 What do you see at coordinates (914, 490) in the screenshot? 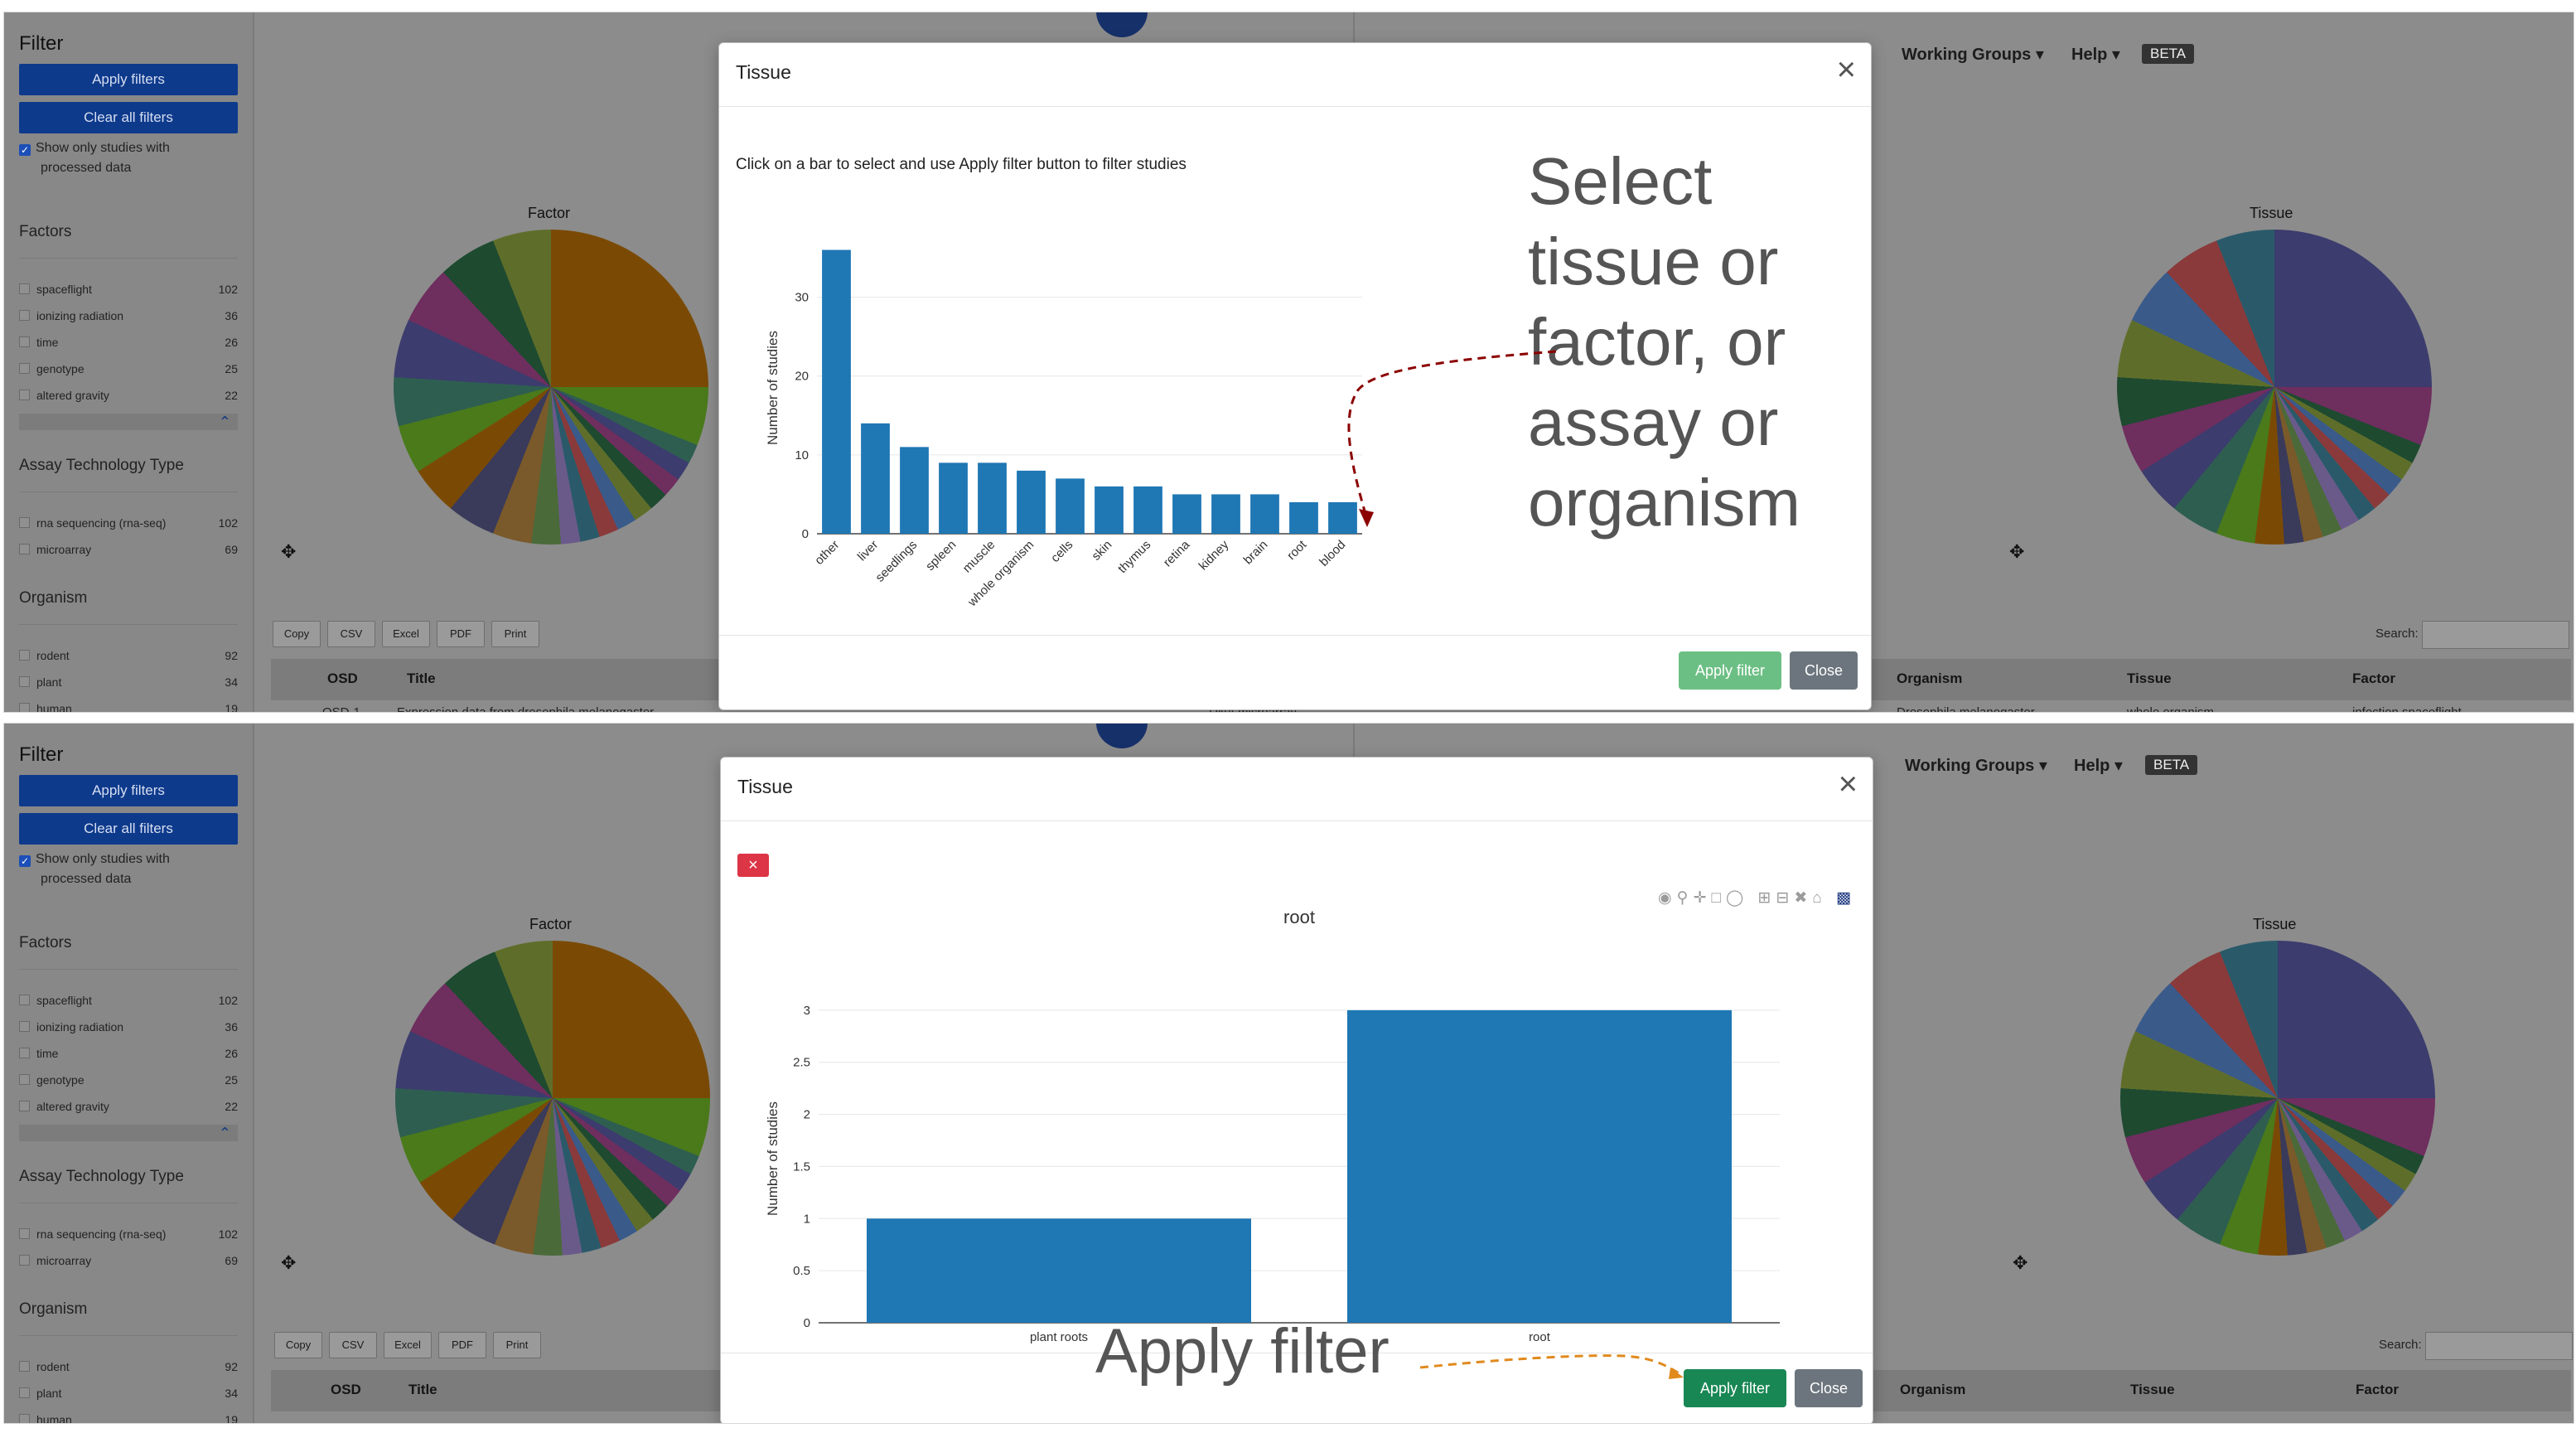
I see `bar-seedlings` at bounding box center [914, 490].